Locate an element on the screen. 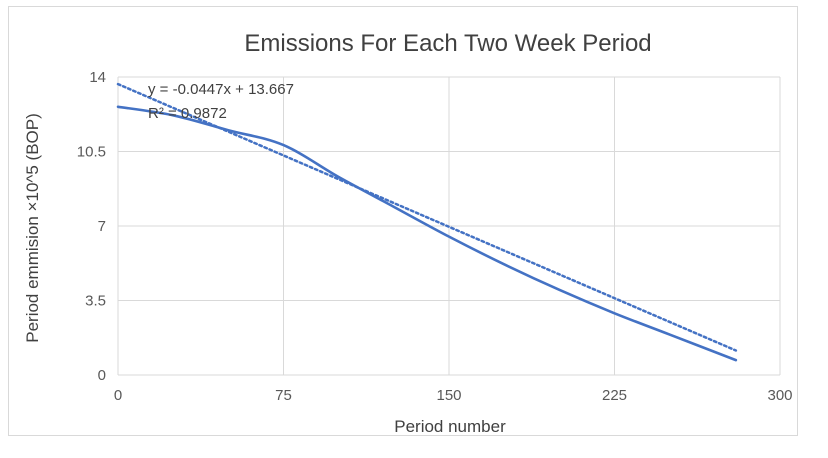 This screenshot has width=828, height=458. y-tick-label: 3.5 is located at coordinates (95, 301).